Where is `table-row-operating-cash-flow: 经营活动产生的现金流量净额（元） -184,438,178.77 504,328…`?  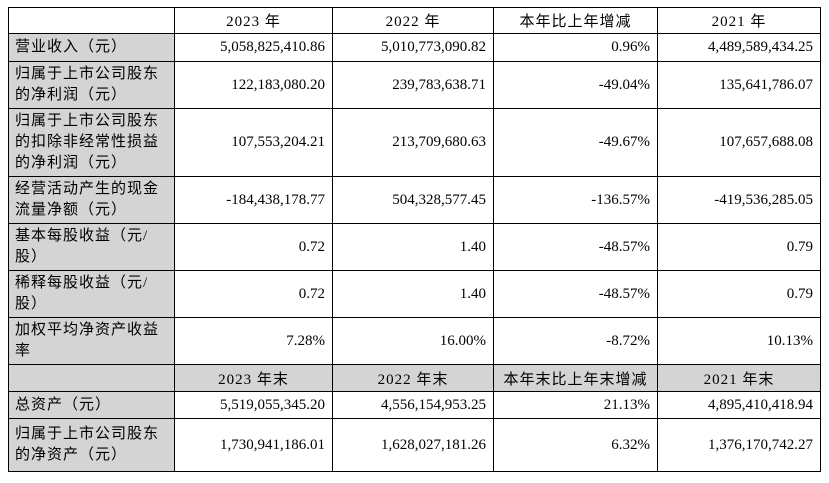
table-row-operating-cash-flow: 经营活动产生的现金流量净额（元） -184,438,178.77 504,328… is located at coordinates (414, 200).